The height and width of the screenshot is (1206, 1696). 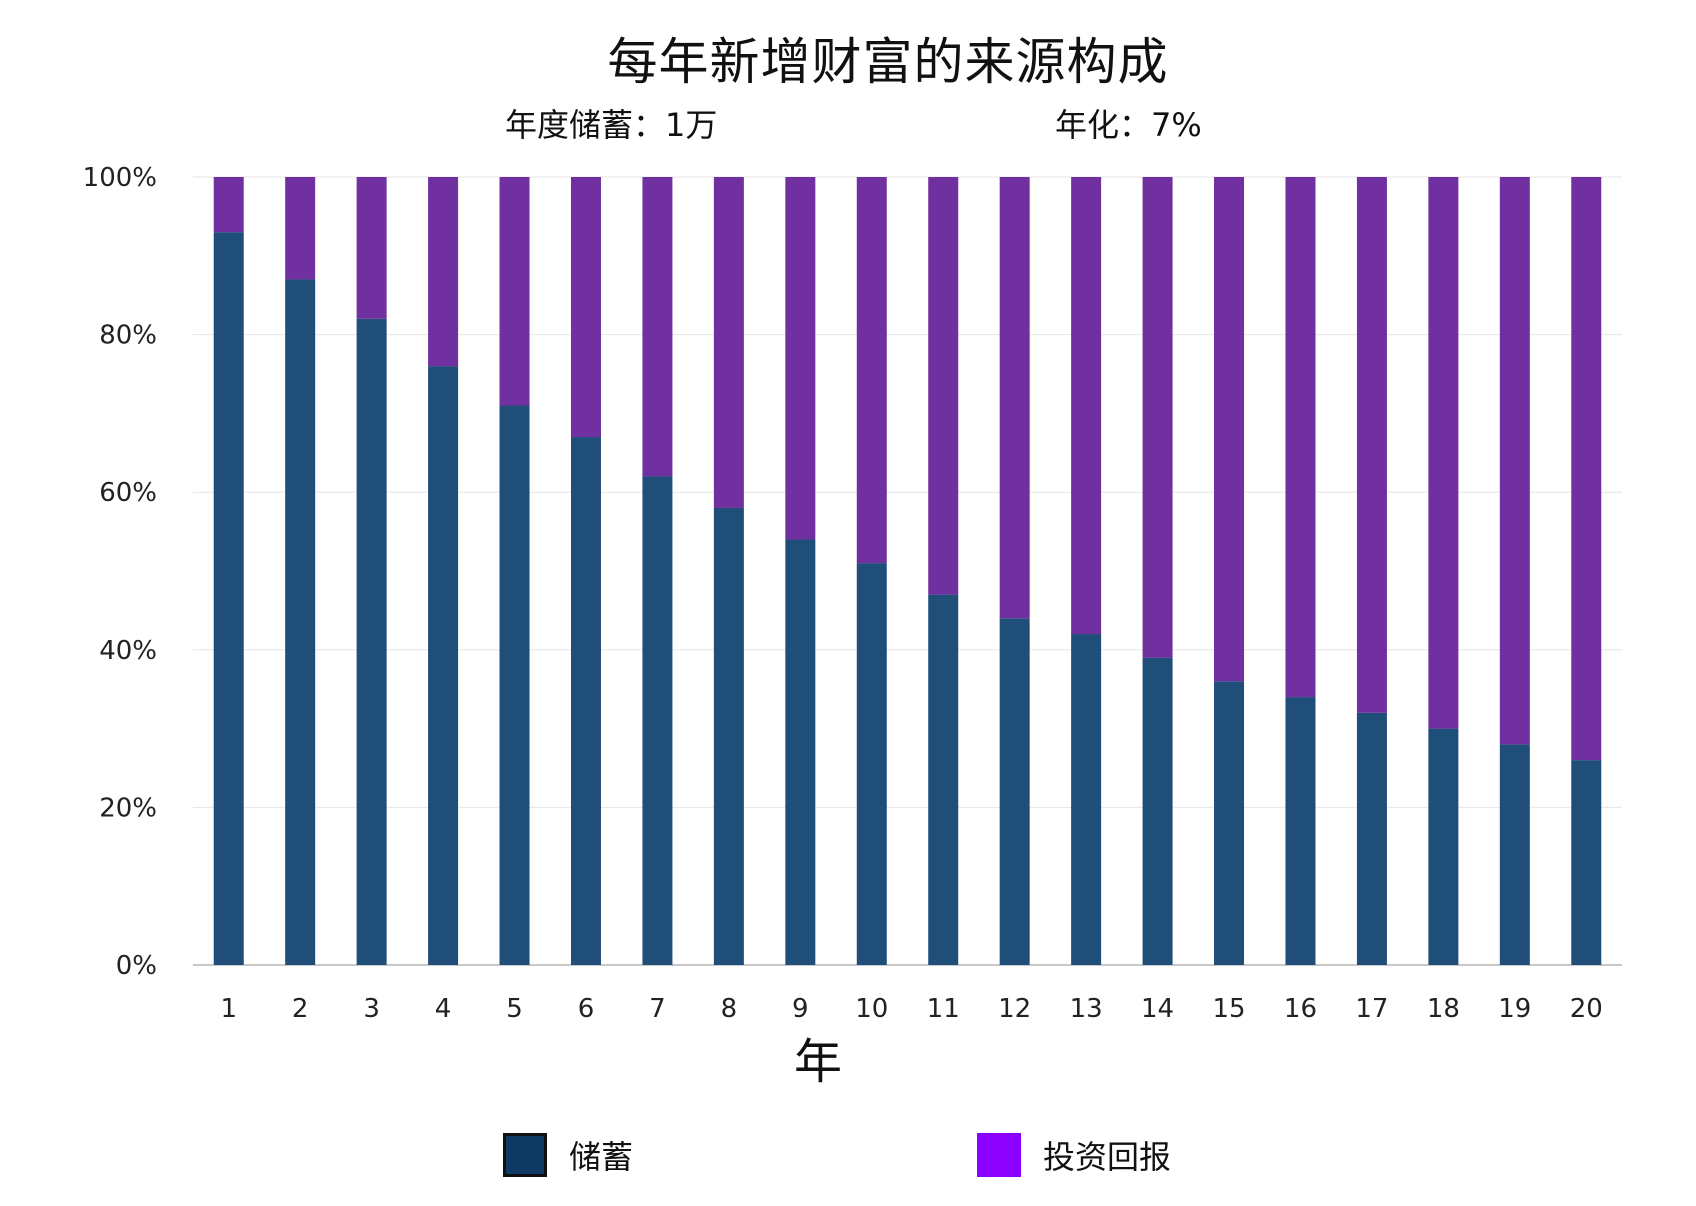 I want to click on x-tick-label: 3, so click(x=371, y=1009).